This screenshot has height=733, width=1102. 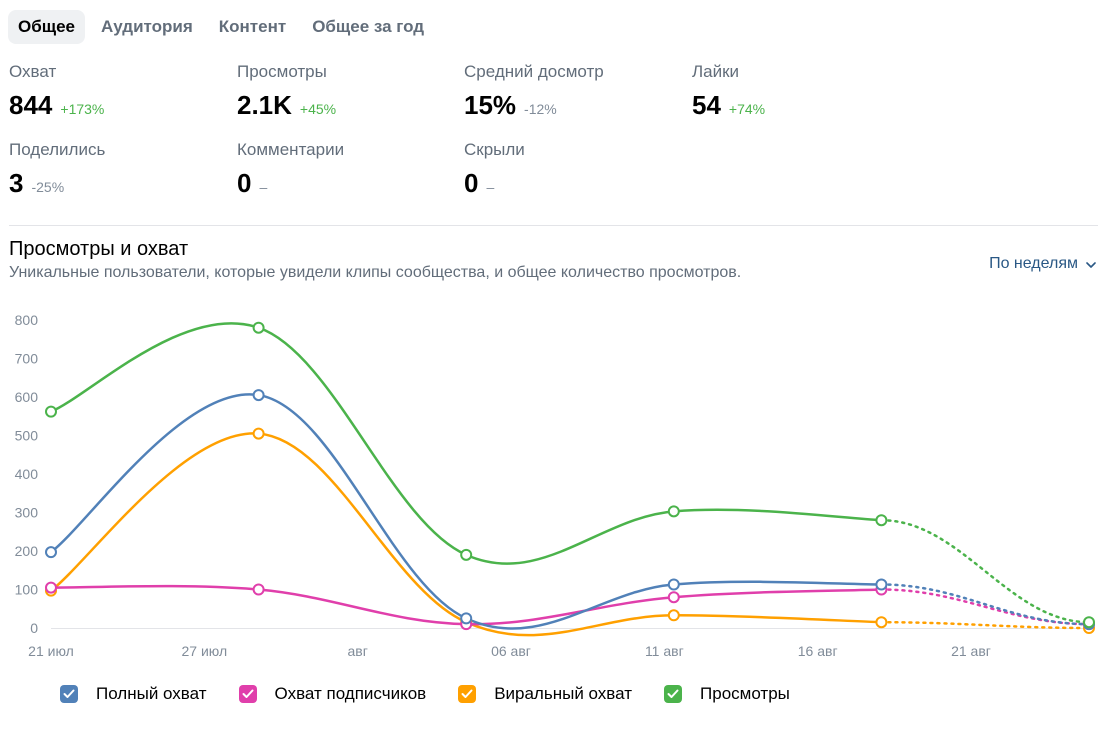 What do you see at coordinates (119, 169) in the screenshot?
I see `stat-shares: Поделились 3 -25%` at bounding box center [119, 169].